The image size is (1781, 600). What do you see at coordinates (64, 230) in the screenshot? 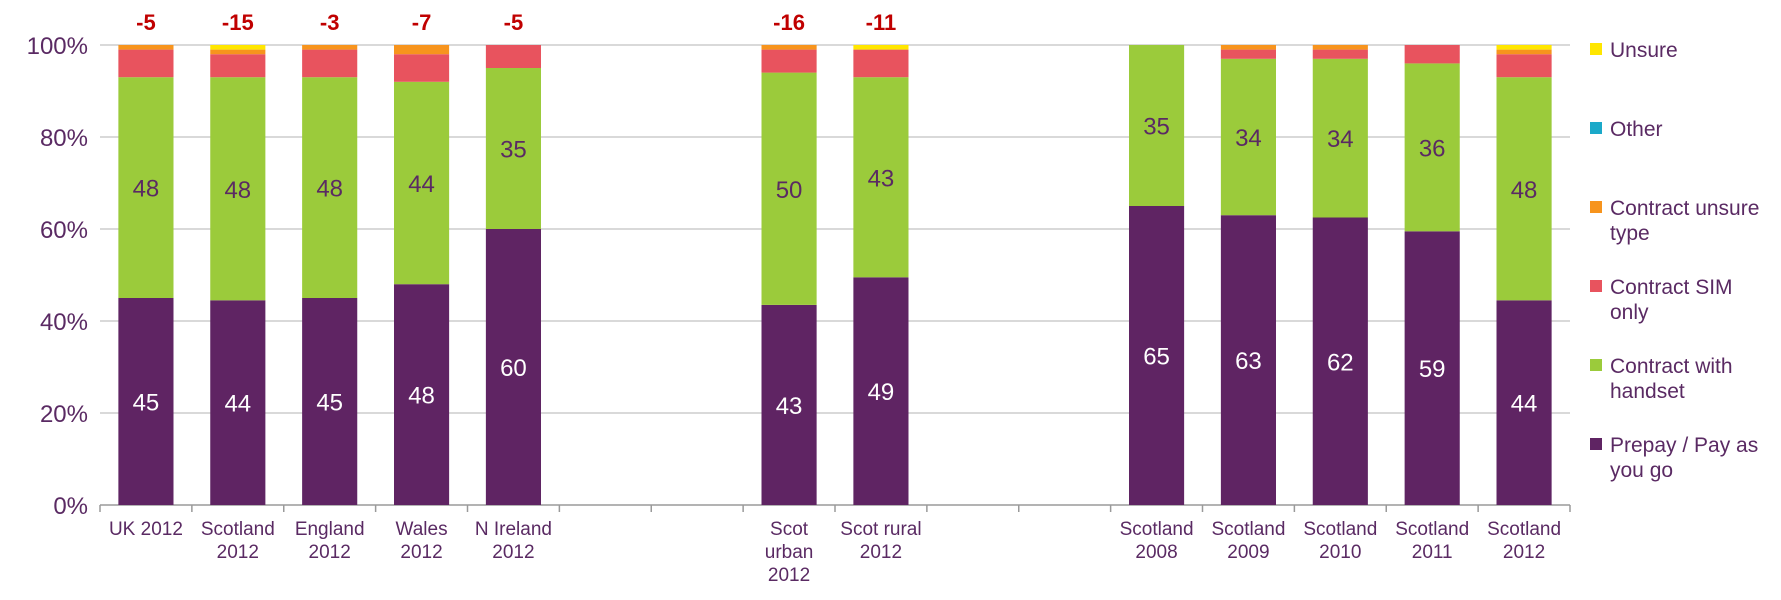
I see `y-tick-label: 60%` at bounding box center [64, 230].